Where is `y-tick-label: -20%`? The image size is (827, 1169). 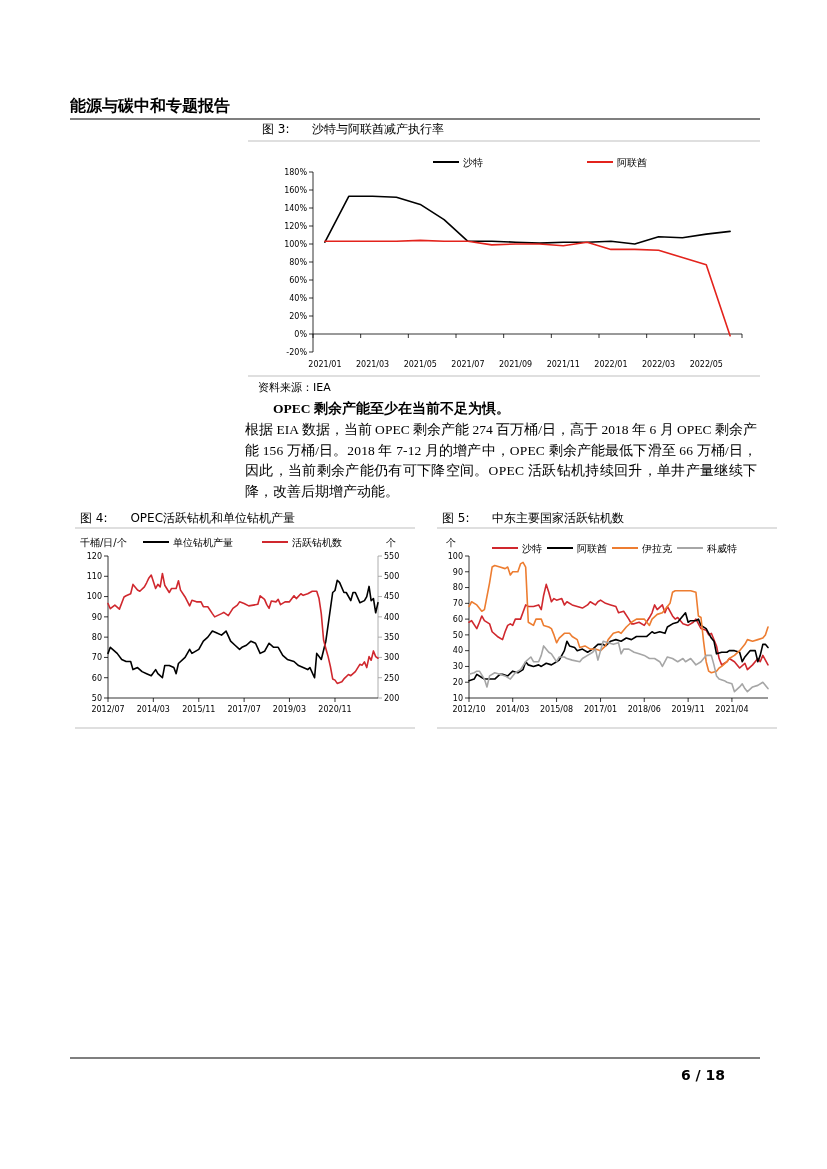 y-tick-label: -20% is located at coordinates (297, 352).